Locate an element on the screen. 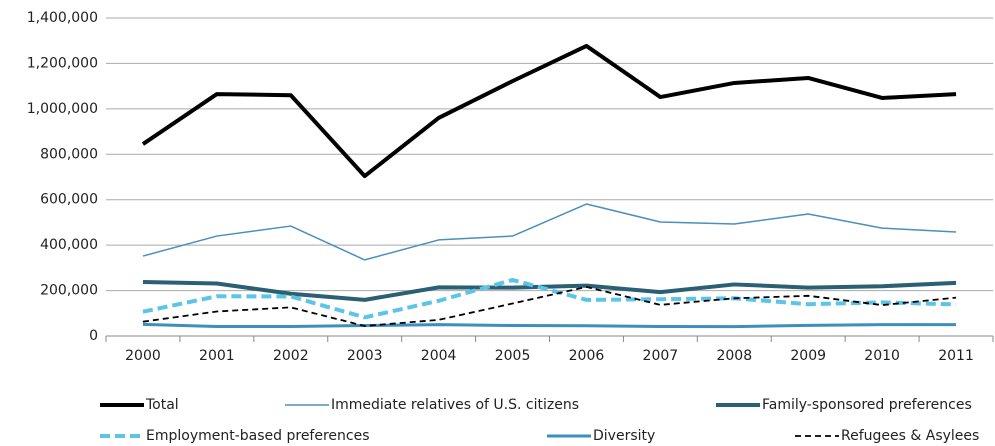 The height and width of the screenshot is (446, 995). legend-label: Immediate relatives of U.S. citizens is located at coordinates (455, 405).